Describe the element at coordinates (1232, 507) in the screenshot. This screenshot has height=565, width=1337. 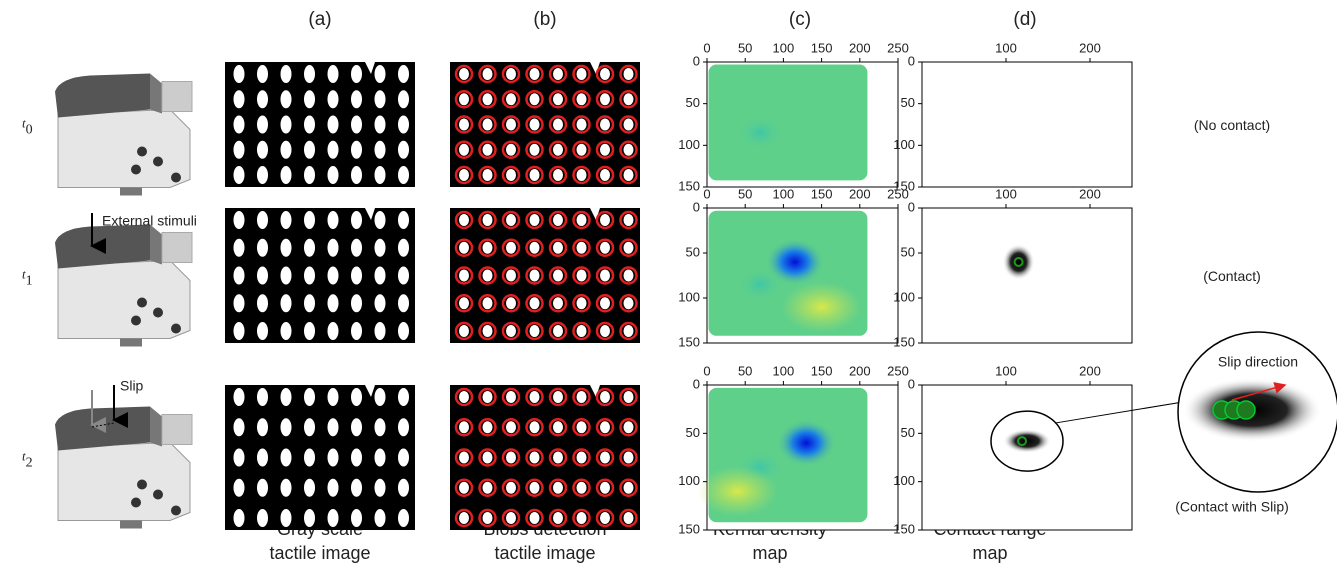
I see `state-label: (Contact with Slip)` at that location.